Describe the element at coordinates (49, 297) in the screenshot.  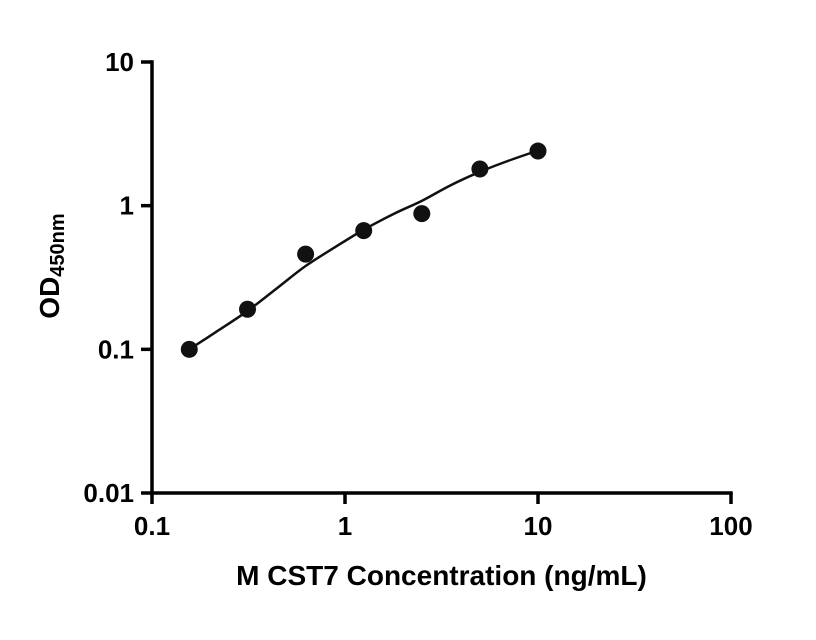
I see `y-axis-title-main: OD` at that location.